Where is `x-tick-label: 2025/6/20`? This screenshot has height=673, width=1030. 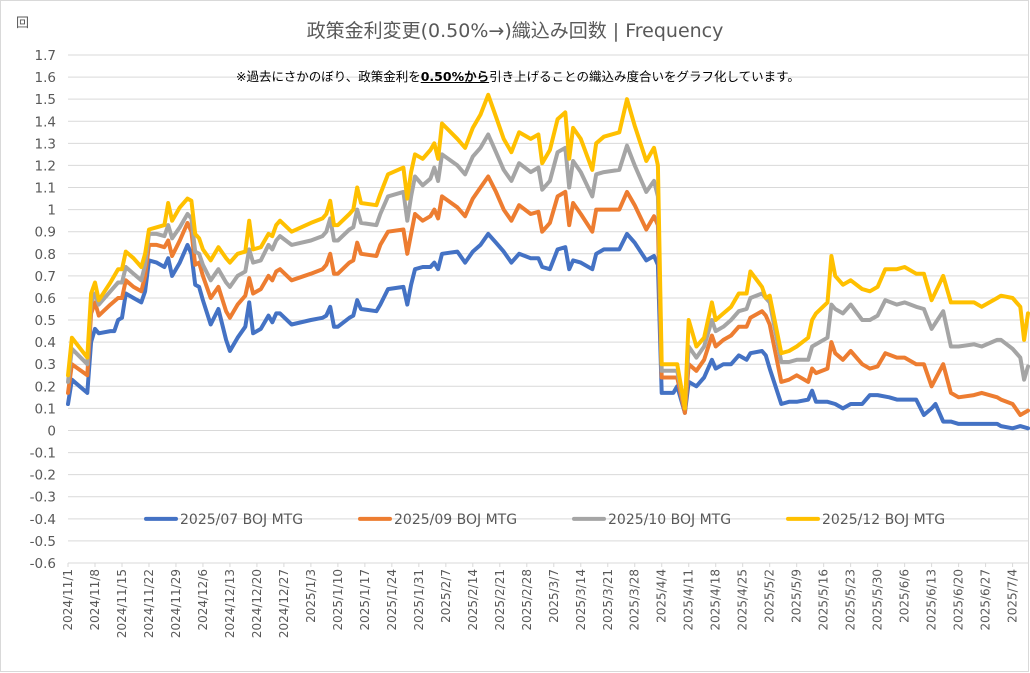 x-tick-label: 2025/6/20 is located at coordinates (959, 600).